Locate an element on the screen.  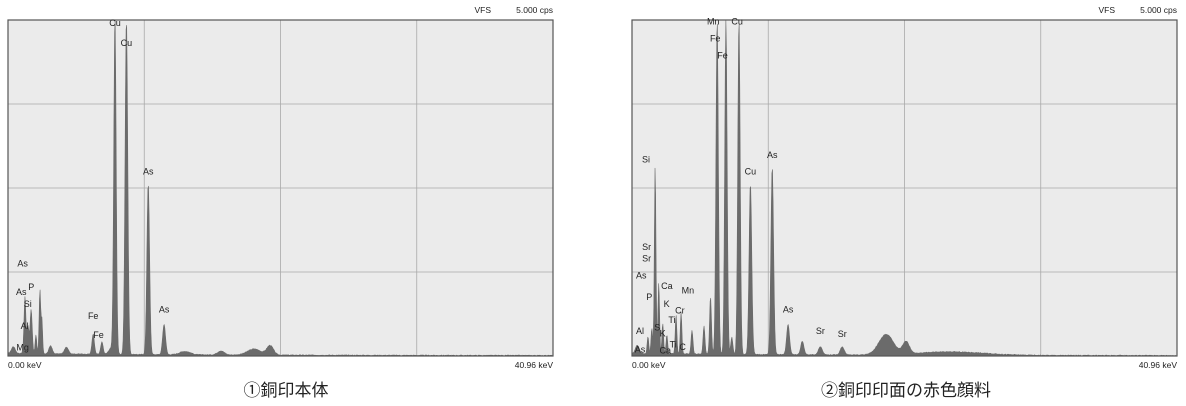
peak-label: C is located at coordinates (682, 347).